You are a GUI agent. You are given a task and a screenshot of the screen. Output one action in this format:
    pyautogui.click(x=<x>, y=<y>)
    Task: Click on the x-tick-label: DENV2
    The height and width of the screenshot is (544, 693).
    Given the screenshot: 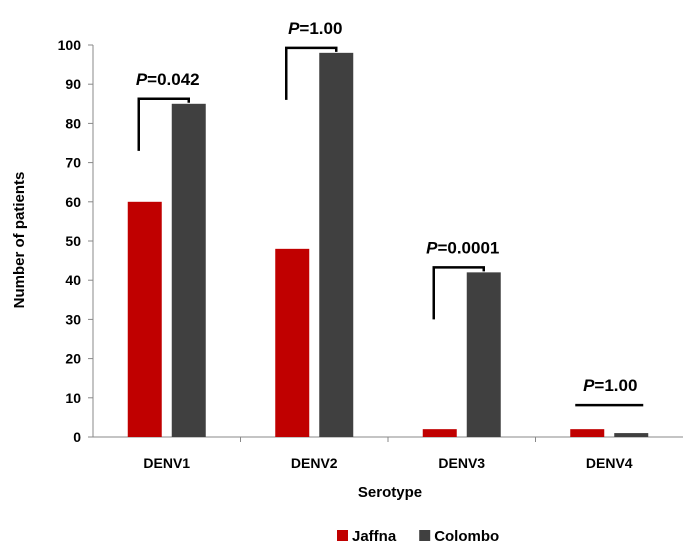 What is the action you would take?
    pyautogui.click(x=314, y=463)
    